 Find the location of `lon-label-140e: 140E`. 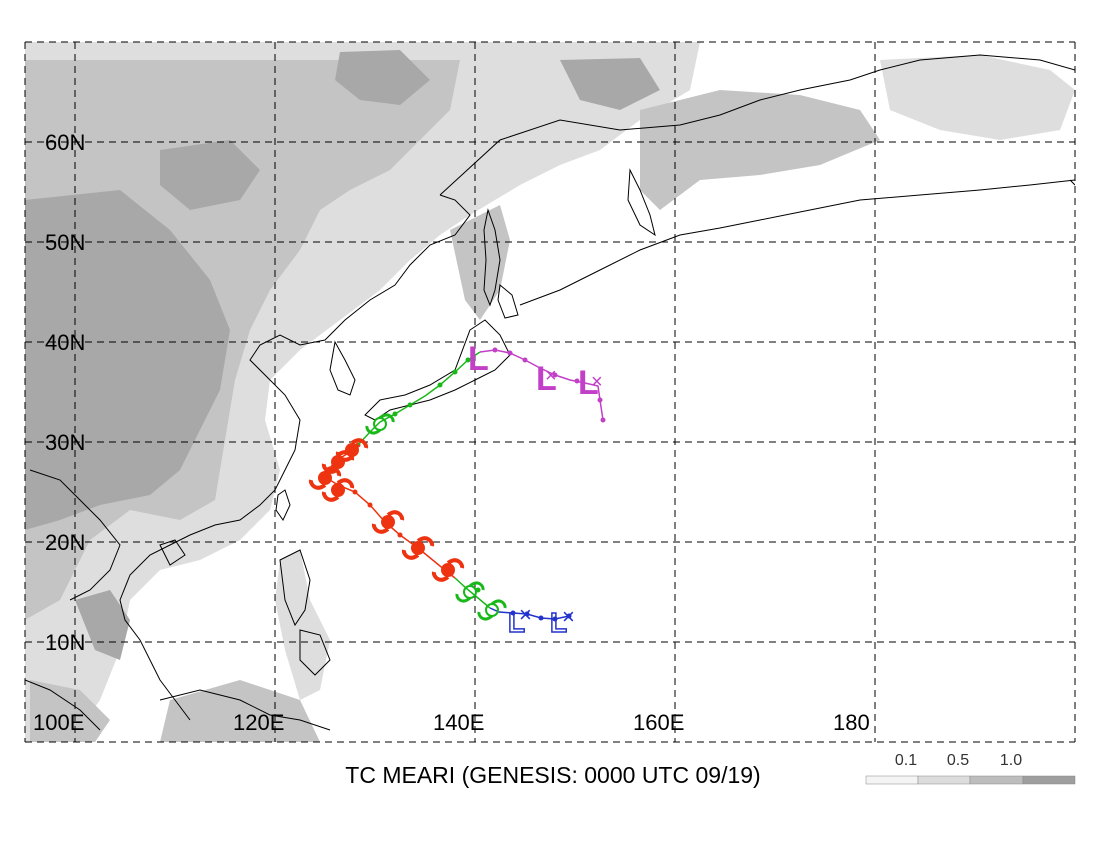

lon-label-140e: 140E is located at coordinates (458, 722).